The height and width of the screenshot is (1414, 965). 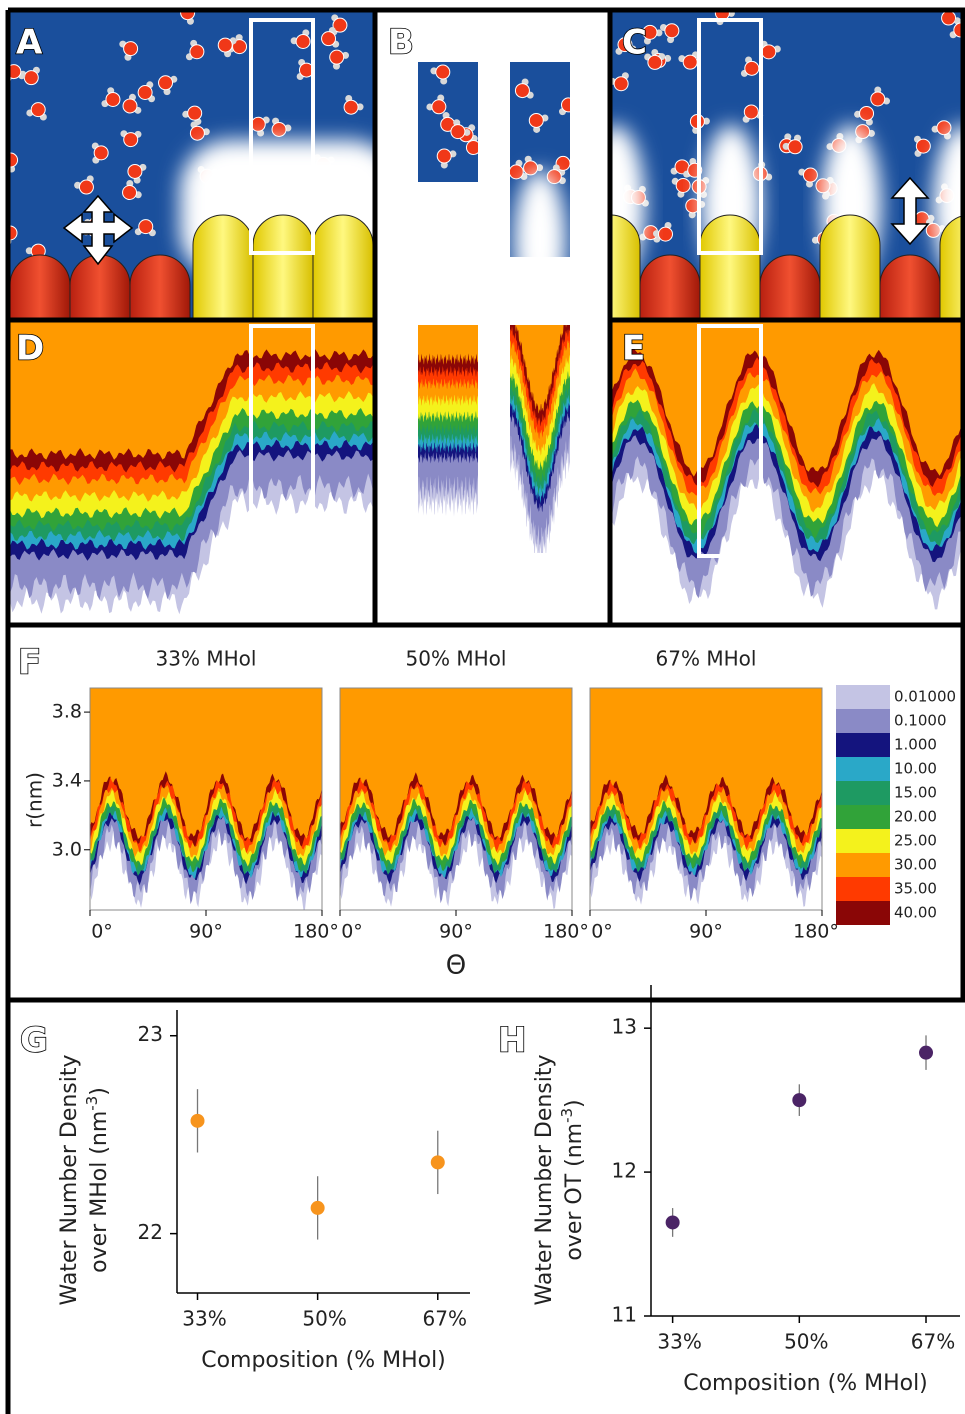 What do you see at coordinates (99, 1091) in the screenshot?
I see `y-label-text: )` at bounding box center [99, 1091].